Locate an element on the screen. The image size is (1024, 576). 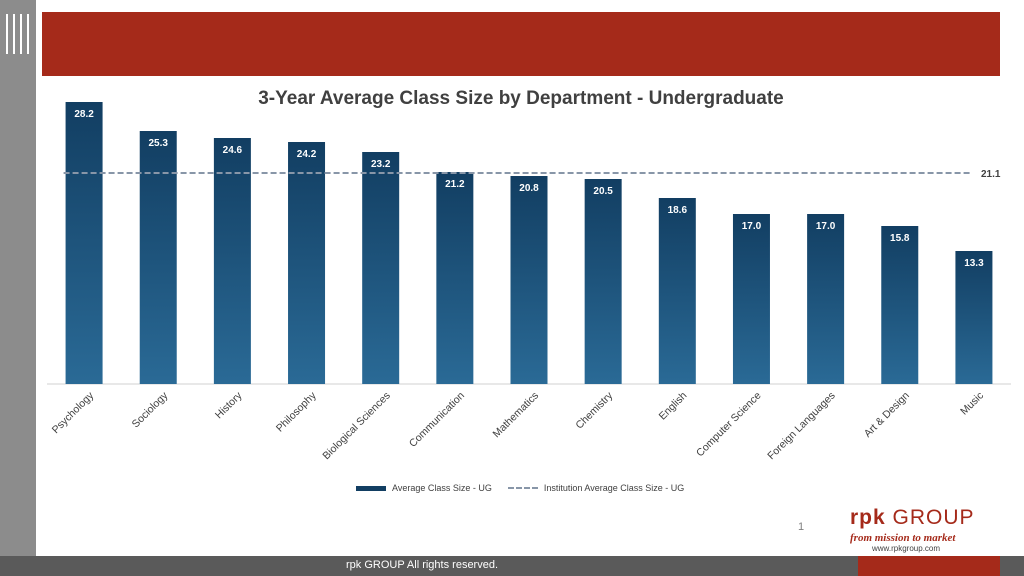
legend-swatch-dashed-line is located at coordinates (522, 488).